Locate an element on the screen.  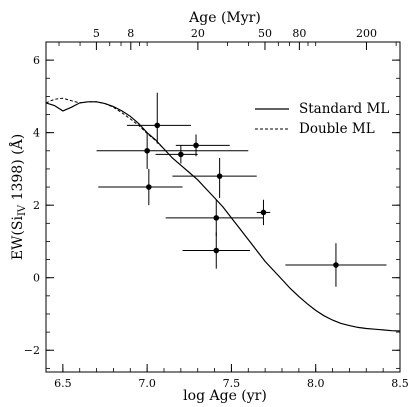
left-axis-title-part: EW(Si is located at coordinates (18, 238).